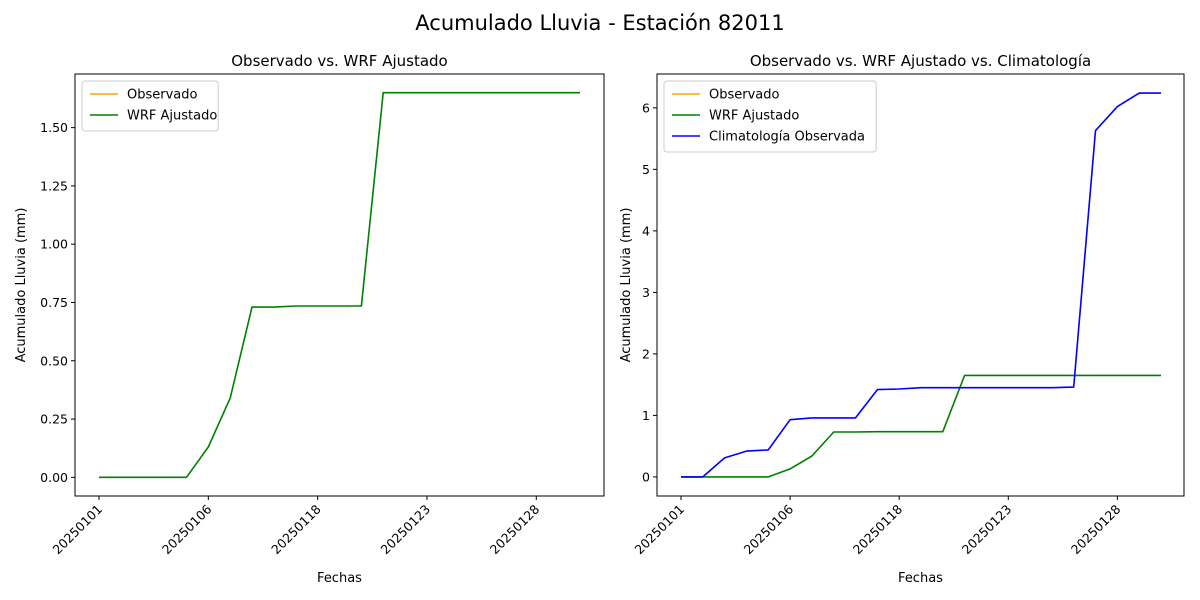  I want to click on y-tick-label: 1.25, so click(54, 185).